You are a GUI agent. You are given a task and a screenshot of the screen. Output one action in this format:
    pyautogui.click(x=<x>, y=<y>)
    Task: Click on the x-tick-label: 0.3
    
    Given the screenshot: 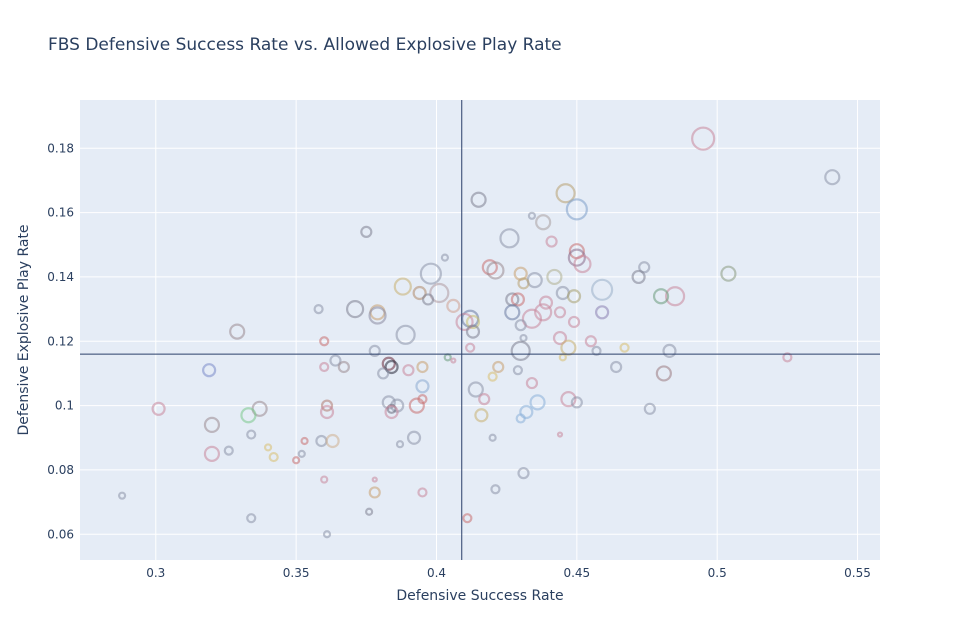 What is the action you would take?
    pyautogui.click(x=155, y=573)
    